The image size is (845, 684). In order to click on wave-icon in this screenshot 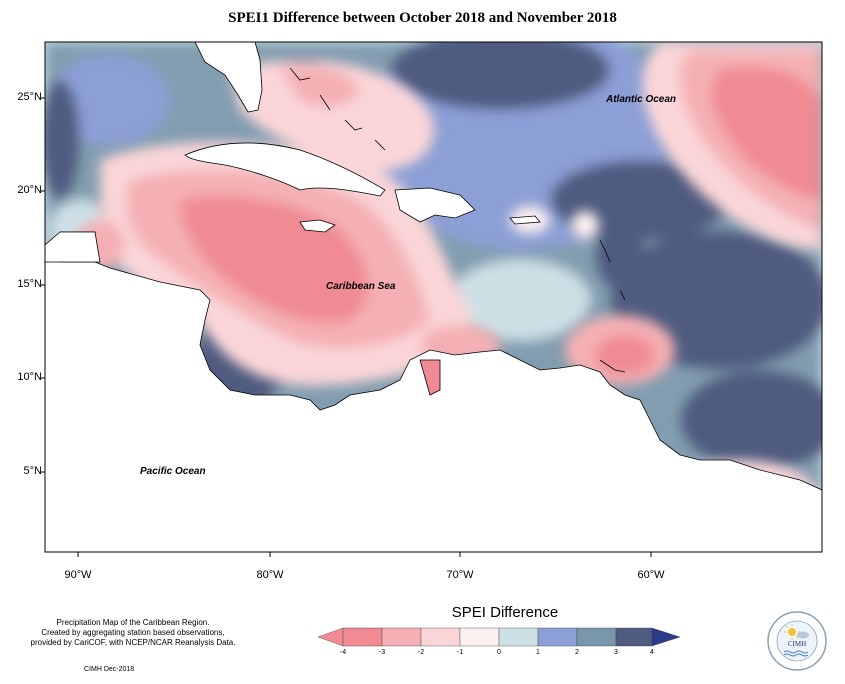, I will do `click(796, 653)`.